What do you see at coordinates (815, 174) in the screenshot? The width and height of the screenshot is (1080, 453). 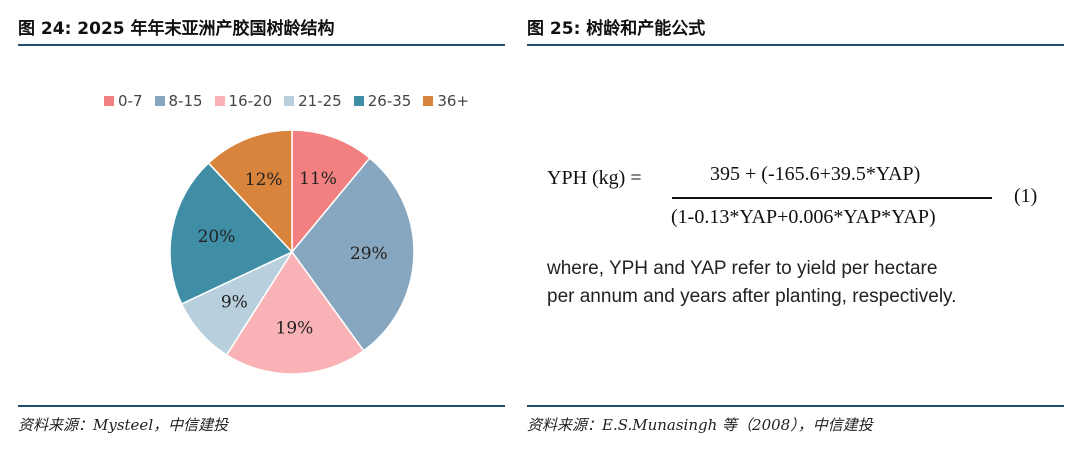 I see `formula-numerator: 395 + (-165.6+39.5*YAP)` at bounding box center [815, 174].